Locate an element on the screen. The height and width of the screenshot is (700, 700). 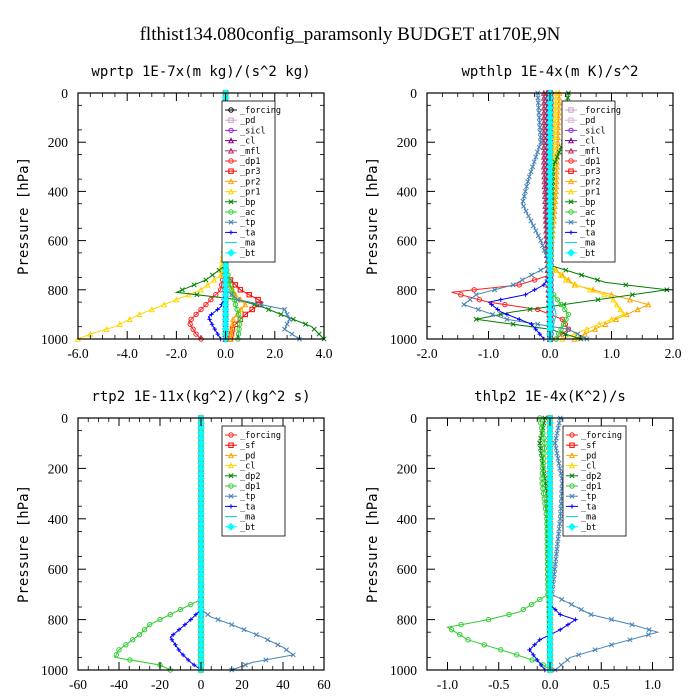
x-tick-label: 2.0 is located at coordinates (274, 353).